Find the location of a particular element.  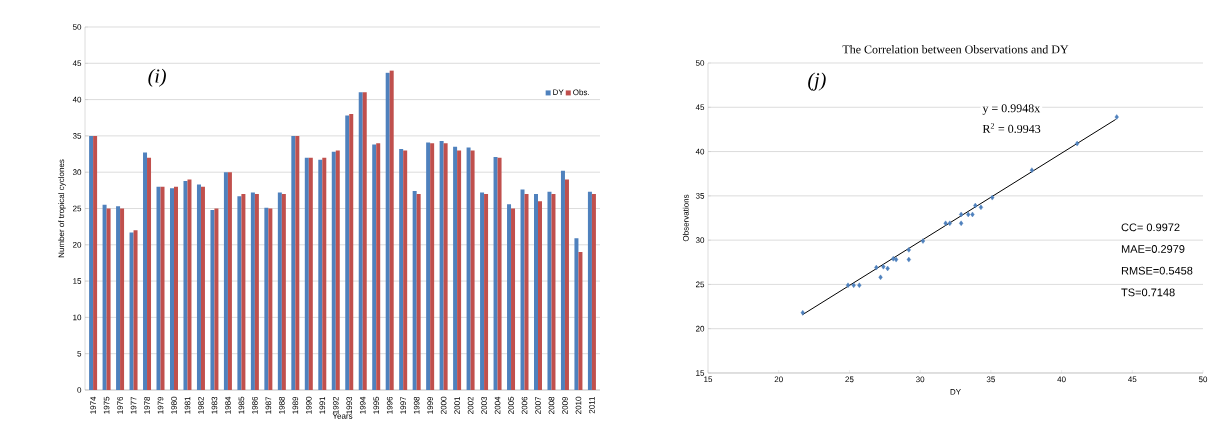

annotation: TS=0.7148 is located at coordinates (1148, 292).